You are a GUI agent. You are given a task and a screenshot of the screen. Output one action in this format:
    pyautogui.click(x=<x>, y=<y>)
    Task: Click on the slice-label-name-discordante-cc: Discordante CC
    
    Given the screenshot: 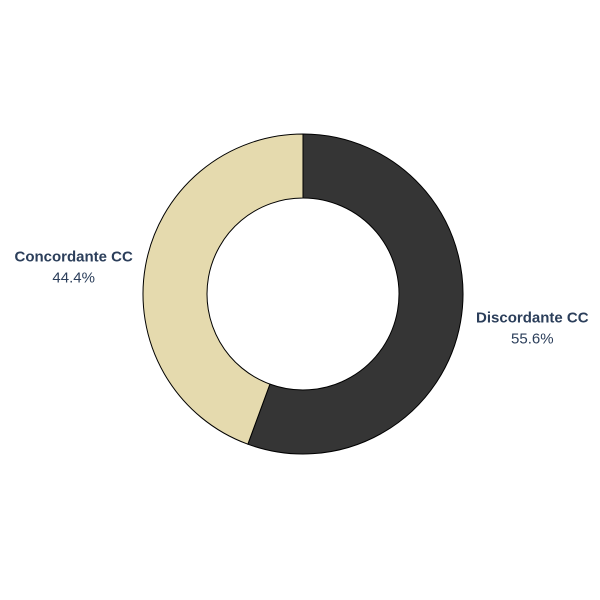 What is the action you would take?
    pyautogui.click(x=532, y=317)
    